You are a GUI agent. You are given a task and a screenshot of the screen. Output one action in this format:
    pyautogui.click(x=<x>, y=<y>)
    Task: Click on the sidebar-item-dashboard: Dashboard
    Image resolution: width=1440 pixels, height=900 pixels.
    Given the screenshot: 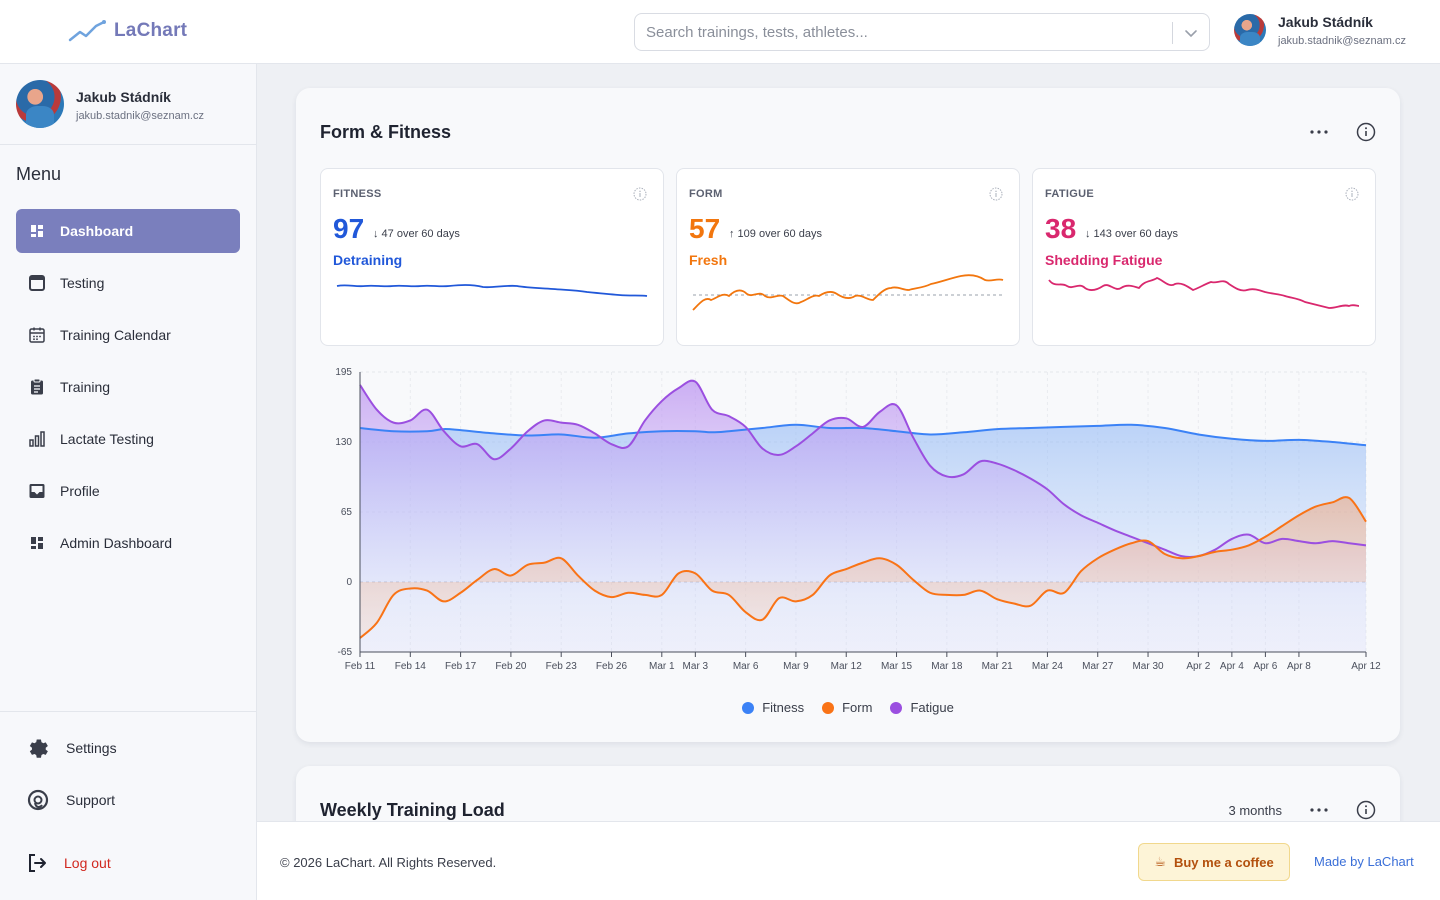 What is the action you would take?
    pyautogui.click(x=128, y=231)
    